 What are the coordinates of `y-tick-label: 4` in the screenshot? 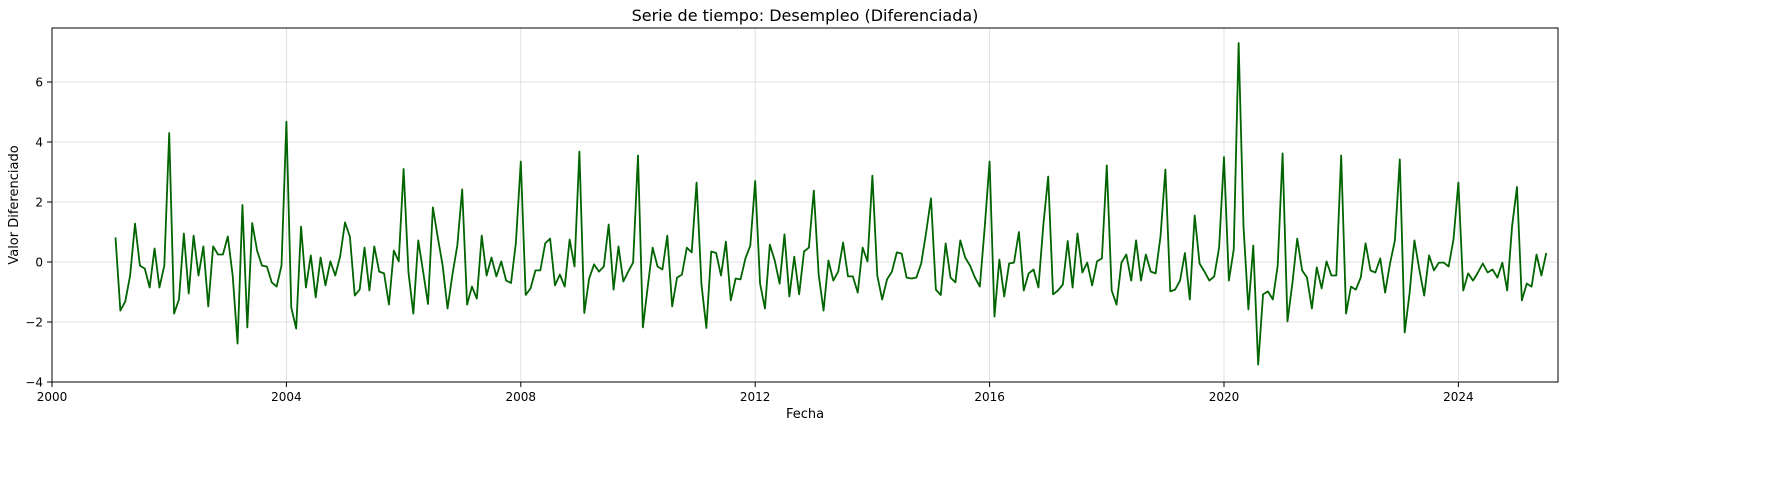 It's located at (39, 143).